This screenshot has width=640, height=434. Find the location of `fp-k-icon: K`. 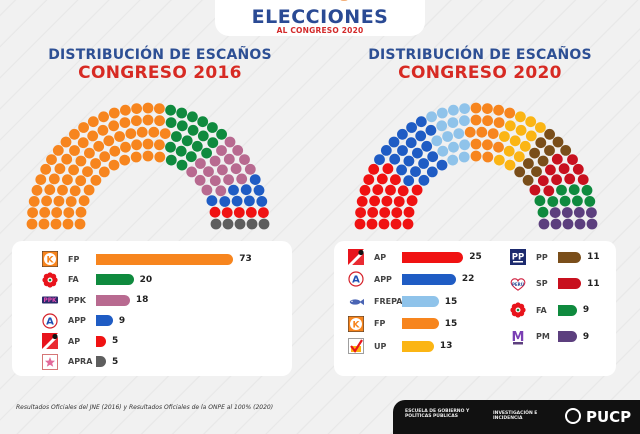

fp-k-icon: K is located at coordinates (356, 323).